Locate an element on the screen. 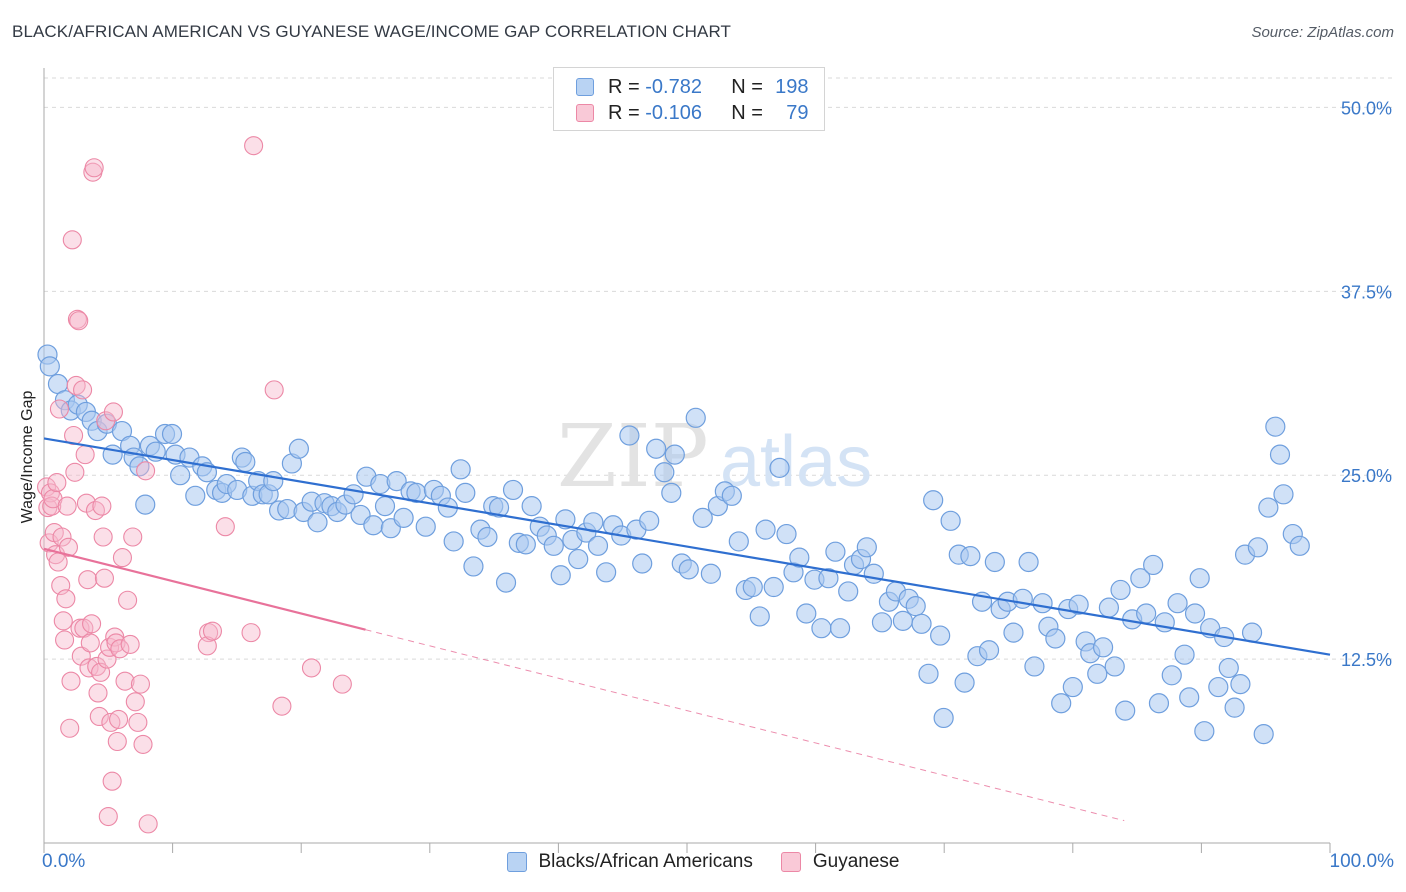 The image size is (1406, 892). watermark: ZIP atlas is located at coordinates (714, 457).